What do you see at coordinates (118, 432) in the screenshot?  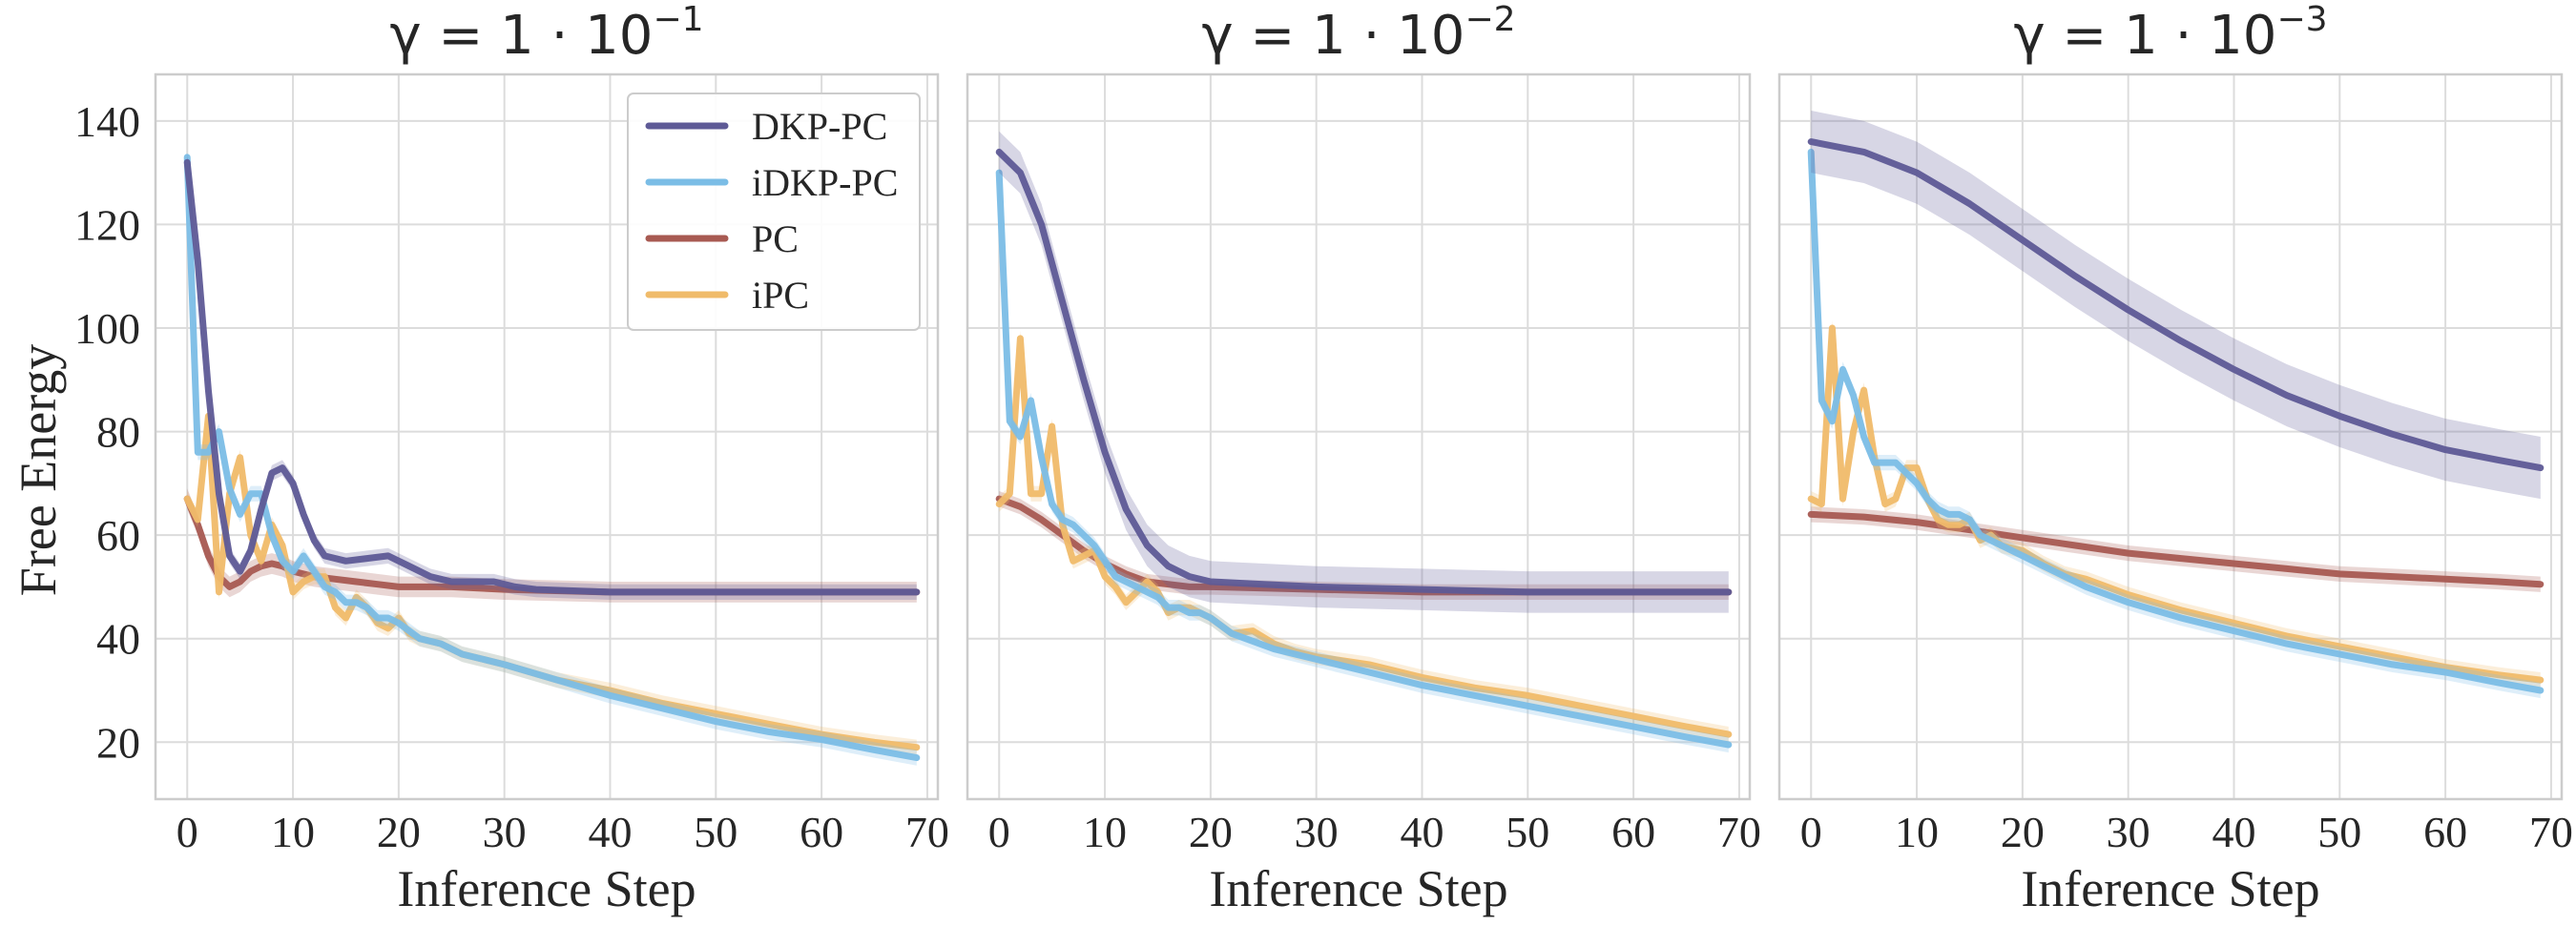 I see `y-tick-label: 80` at bounding box center [118, 432].